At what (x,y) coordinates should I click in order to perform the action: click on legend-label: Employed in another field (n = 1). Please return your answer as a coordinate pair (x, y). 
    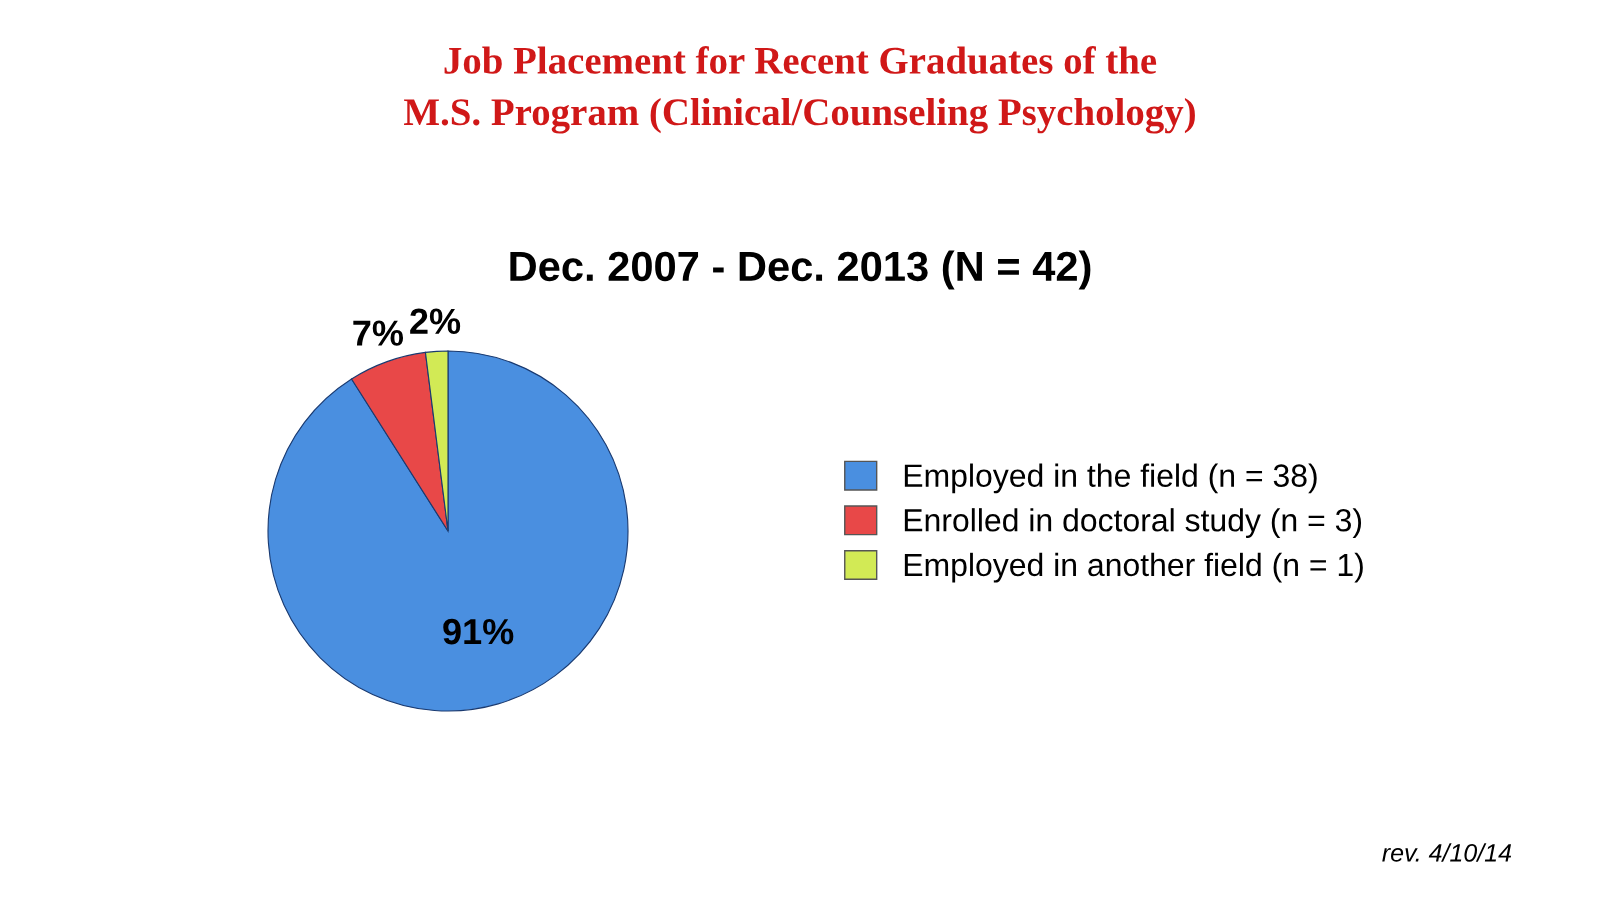
    Looking at the image, I should click on (1133, 567).